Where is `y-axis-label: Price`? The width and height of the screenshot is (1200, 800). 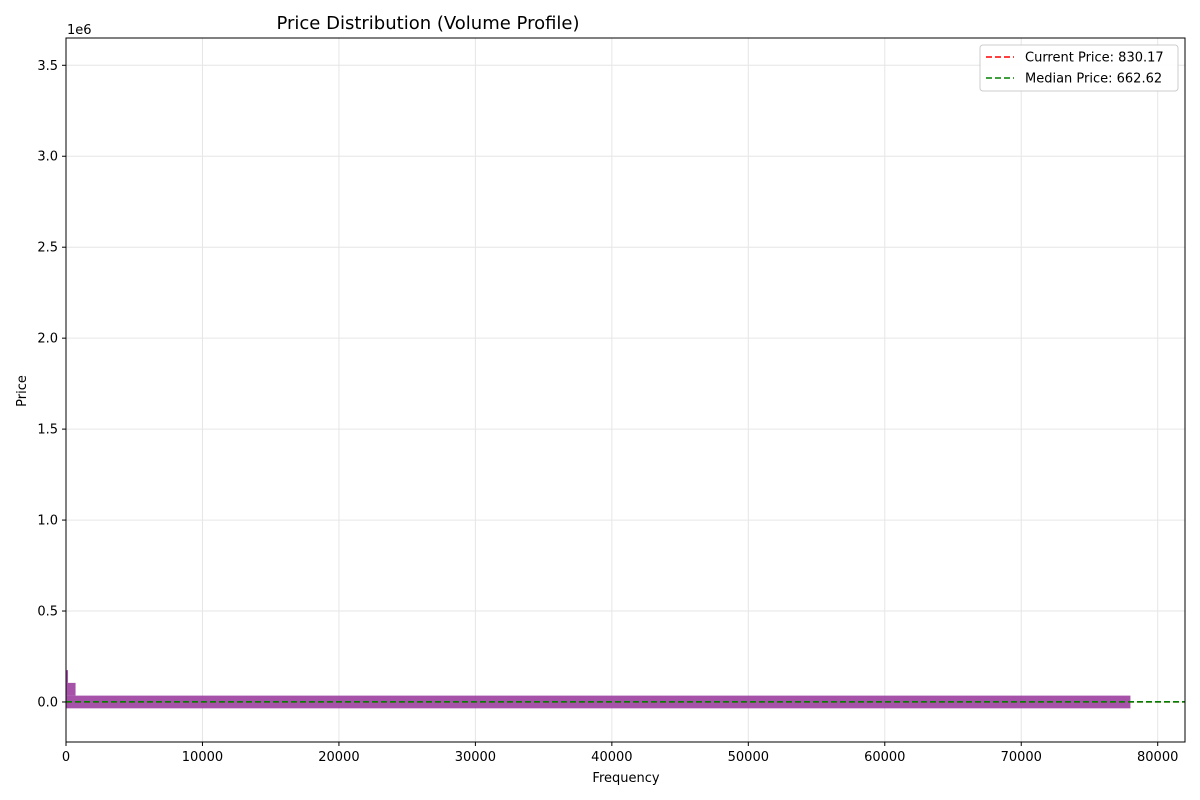
y-axis-label: Price is located at coordinates (22, 391).